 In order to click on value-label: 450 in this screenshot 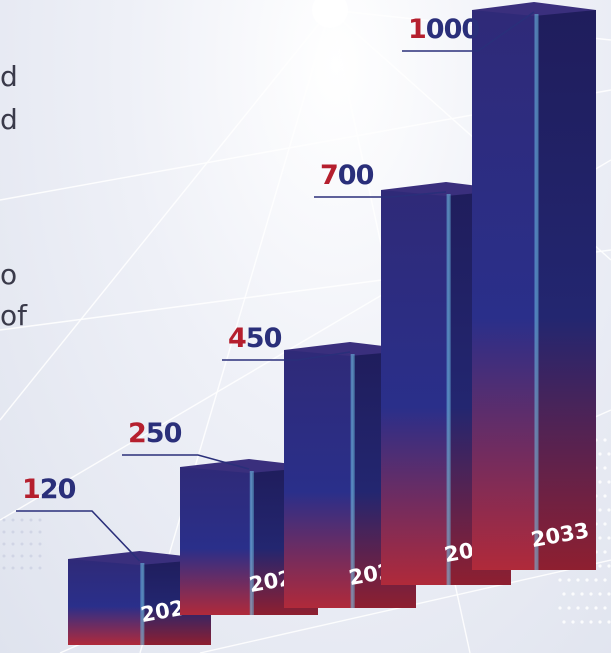, I will do `click(255, 338)`.